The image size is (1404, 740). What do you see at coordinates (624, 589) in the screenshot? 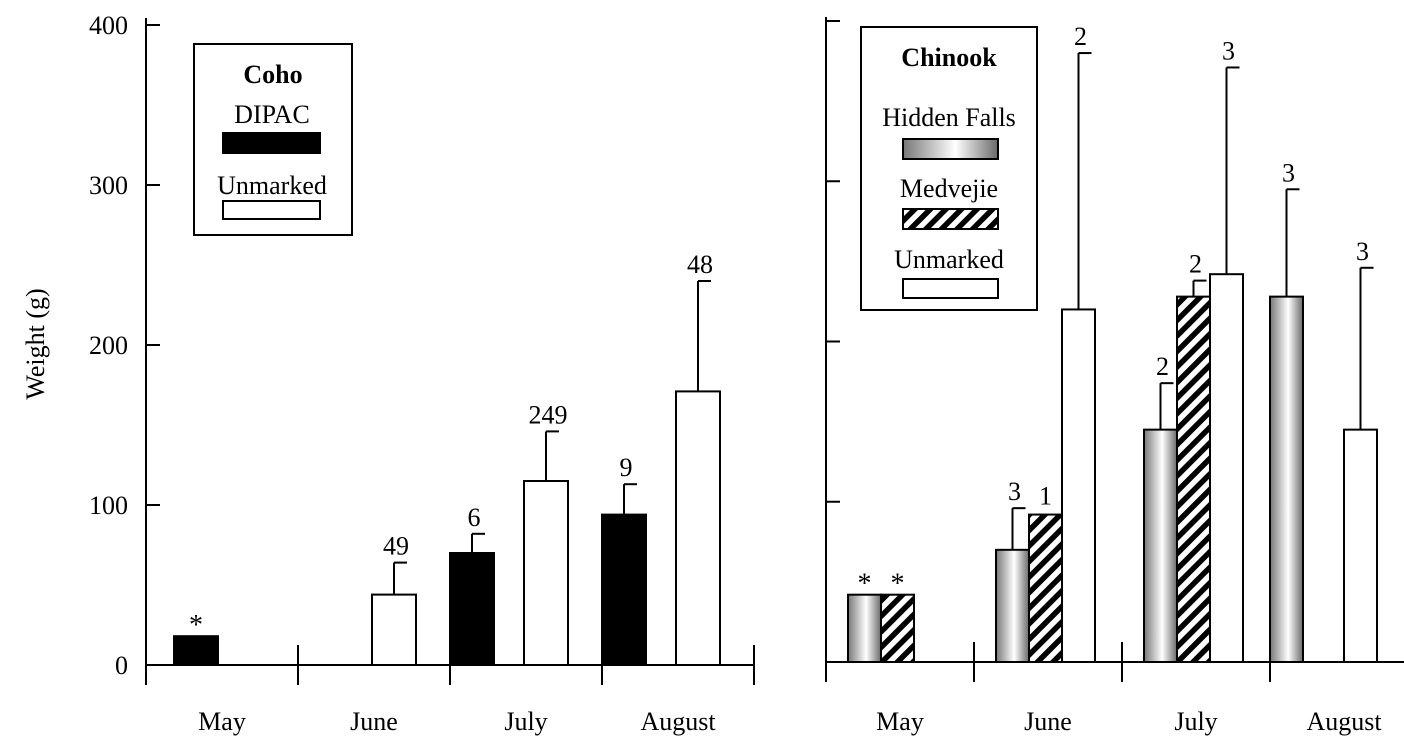
I see `bar-dipac-august` at bounding box center [624, 589].